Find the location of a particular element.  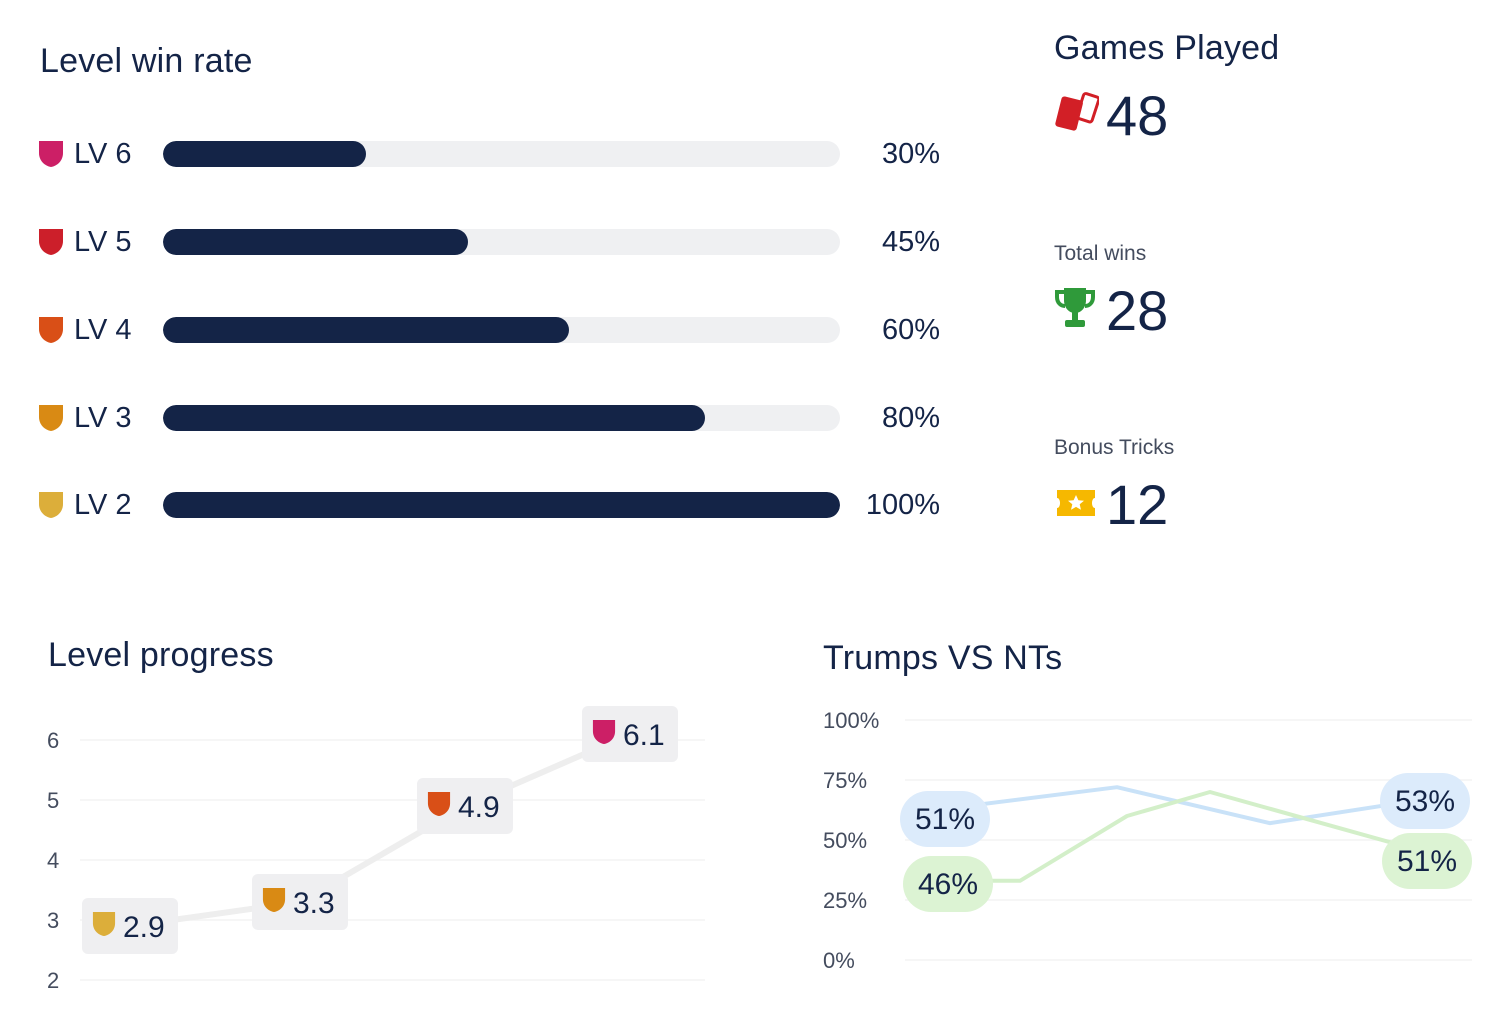

total-wins-label: Total wins is located at coordinates (1100, 253).